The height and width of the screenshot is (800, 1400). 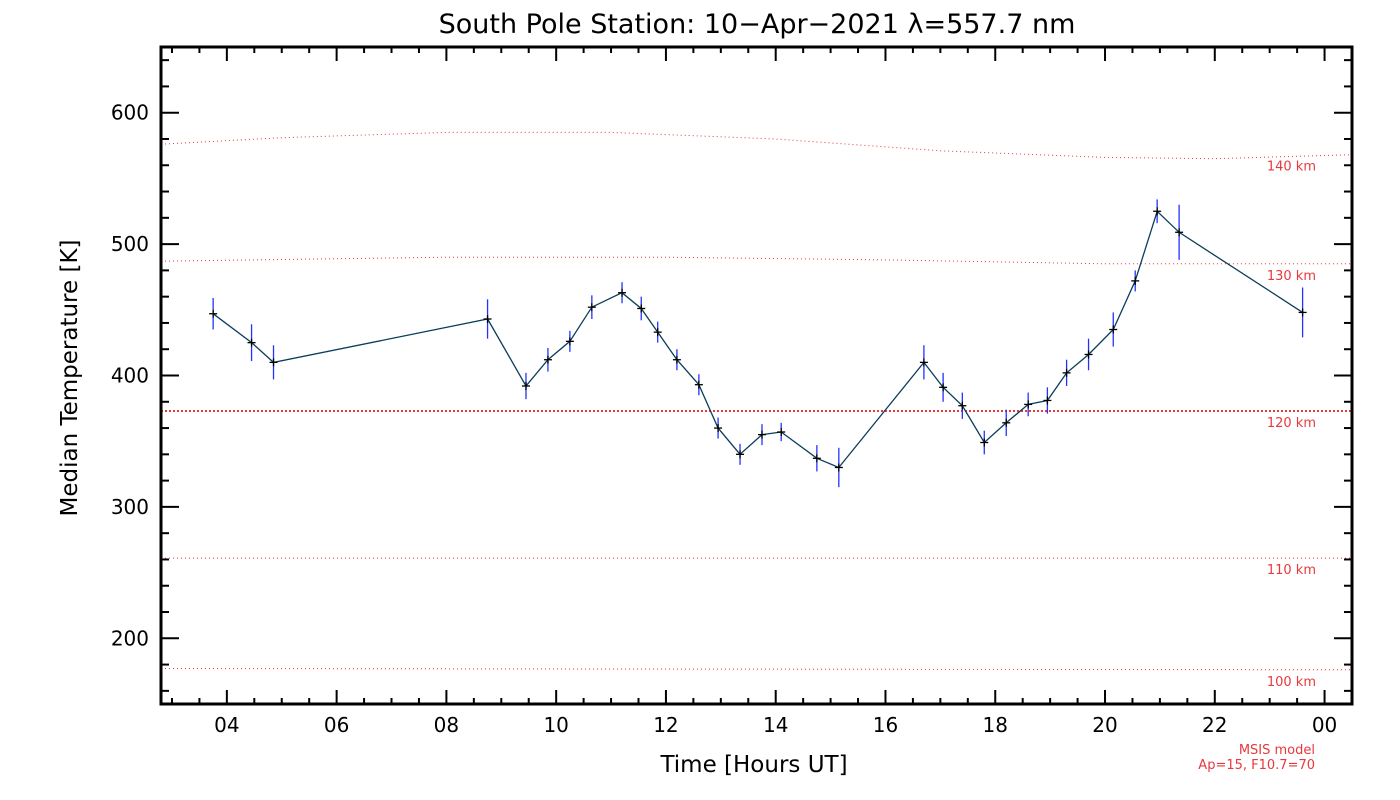 I want to click on altitude-label: 130 km, so click(x=1291, y=276).